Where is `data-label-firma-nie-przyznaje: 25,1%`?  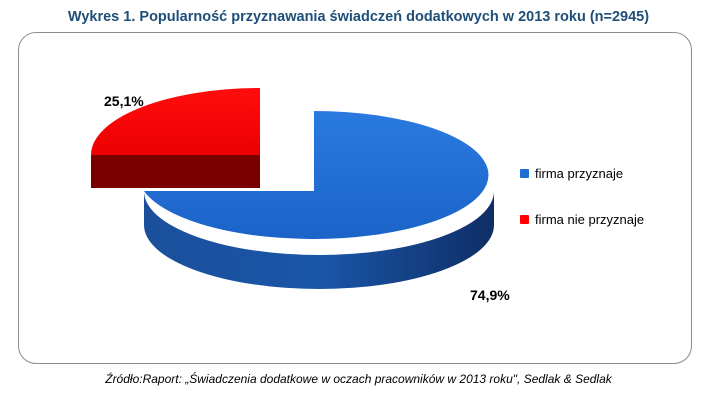
data-label-firma-nie-przyznaje: 25,1% is located at coordinates (124, 101).